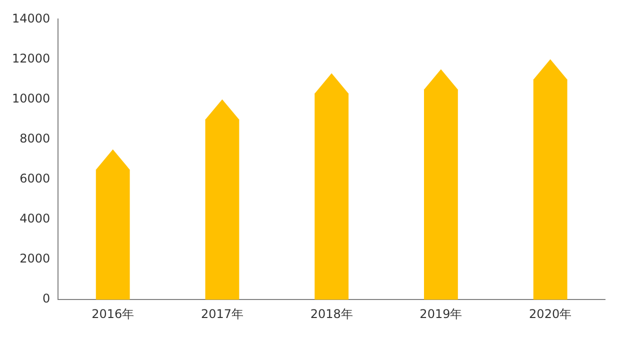 The image size is (629, 344). I want to click on y-tick-label: 12000, so click(31, 58).